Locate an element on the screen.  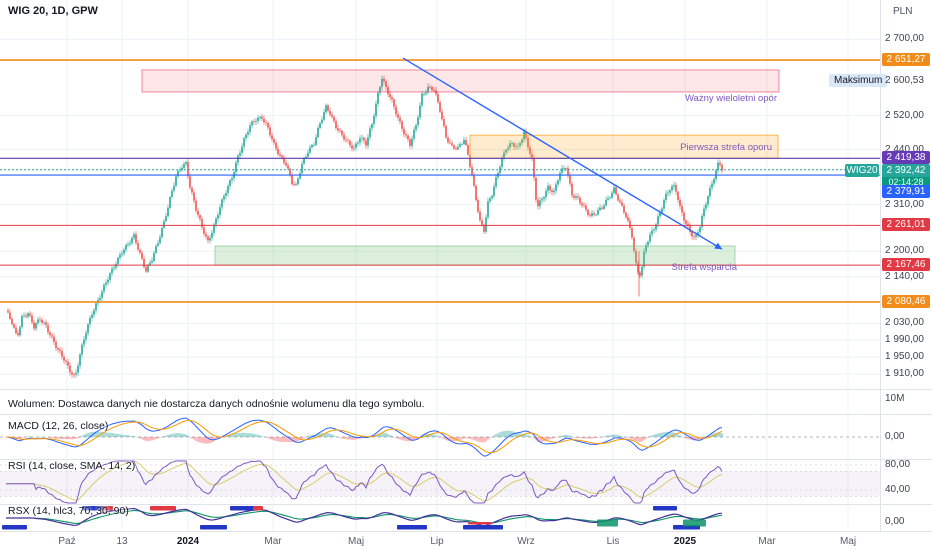
symbol-title: WIG 20, 1D, GPW is located at coordinates (53, 11).